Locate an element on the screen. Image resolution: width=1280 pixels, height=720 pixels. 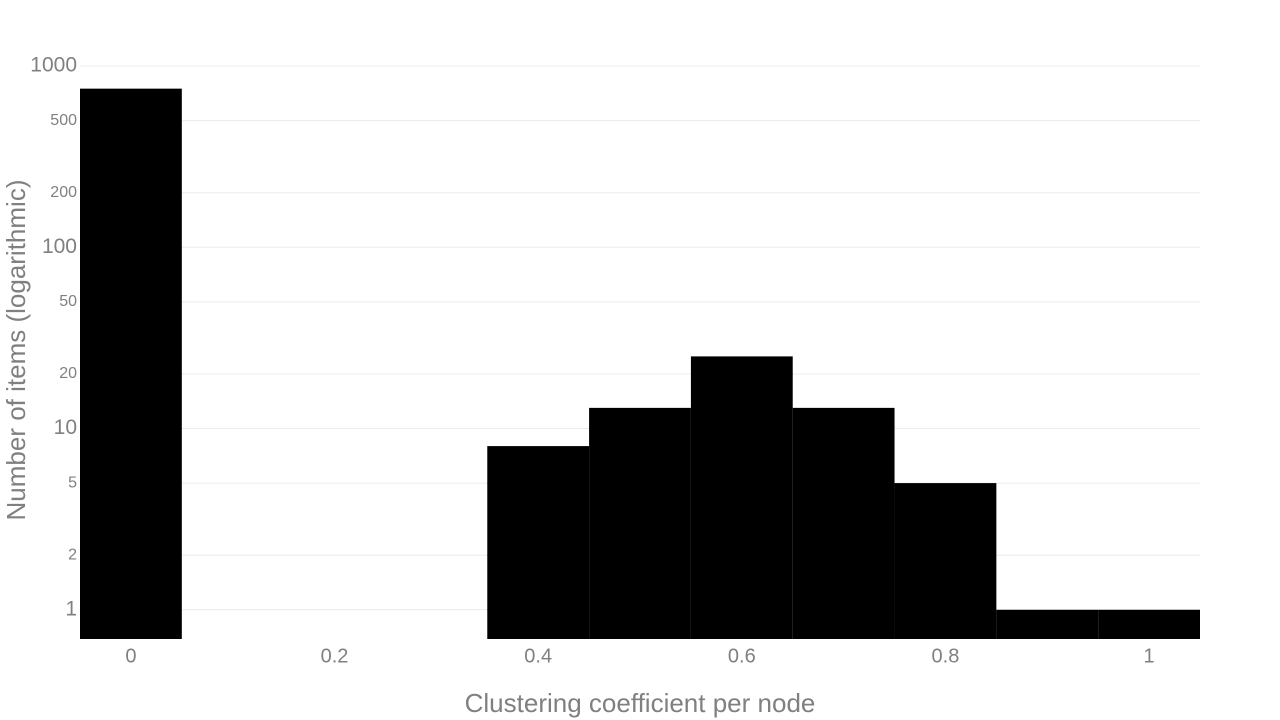
x-tick-label: 0 is located at coordinates (130, 656).